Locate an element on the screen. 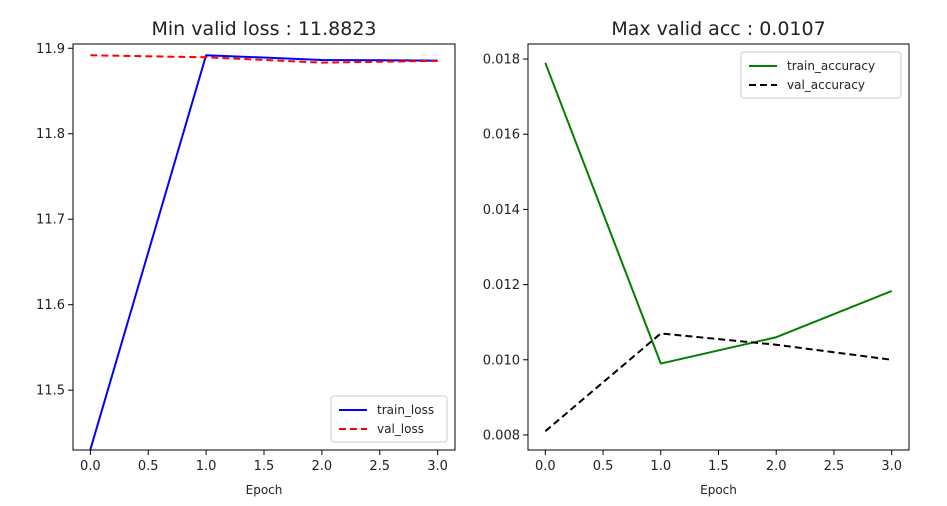  y-tick-label: 0.018 is located at coordinates (501, 60).